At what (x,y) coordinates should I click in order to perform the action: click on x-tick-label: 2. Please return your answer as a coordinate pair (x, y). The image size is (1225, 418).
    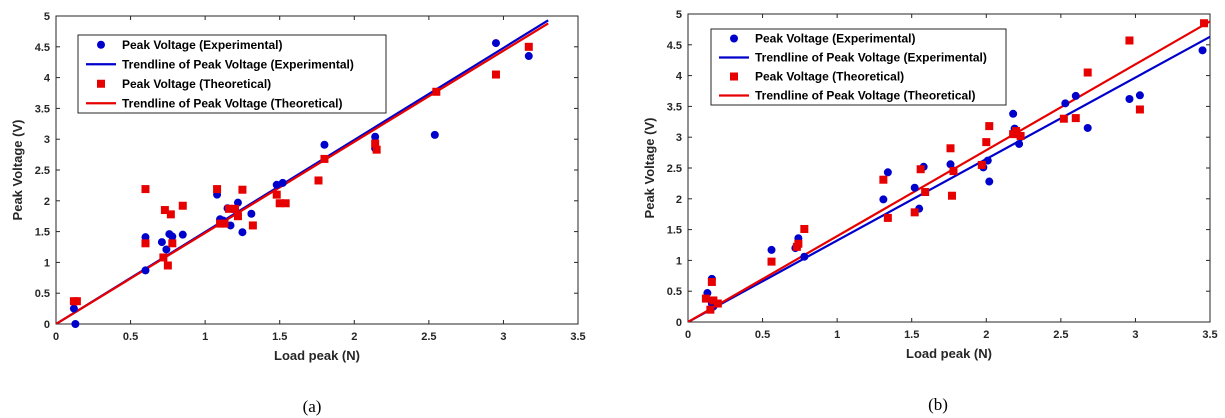
    Looking at the image, I should click on (986, 335).